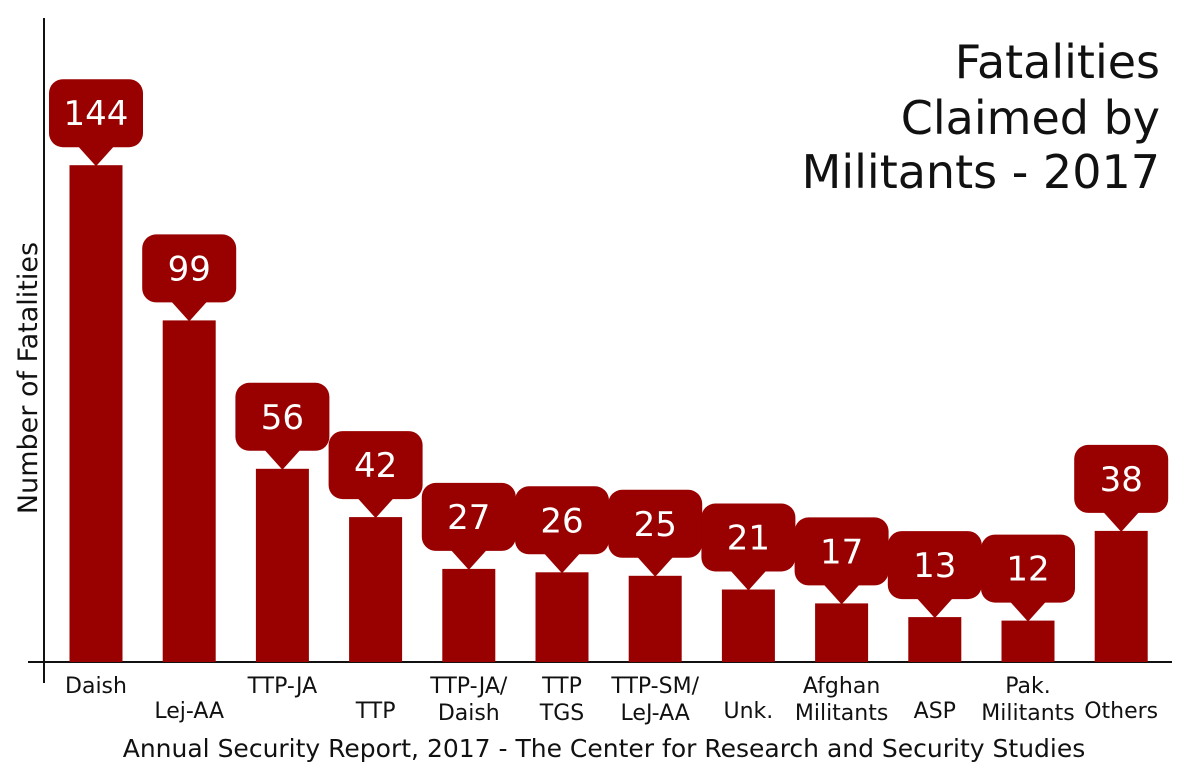 The width and height of the screenshot is (1200, 784). What do you see at coordinates (468, 686) in the screenshot?
I see `x-tick-label-line: TTP-JA/` at bounding box center [468, 686].